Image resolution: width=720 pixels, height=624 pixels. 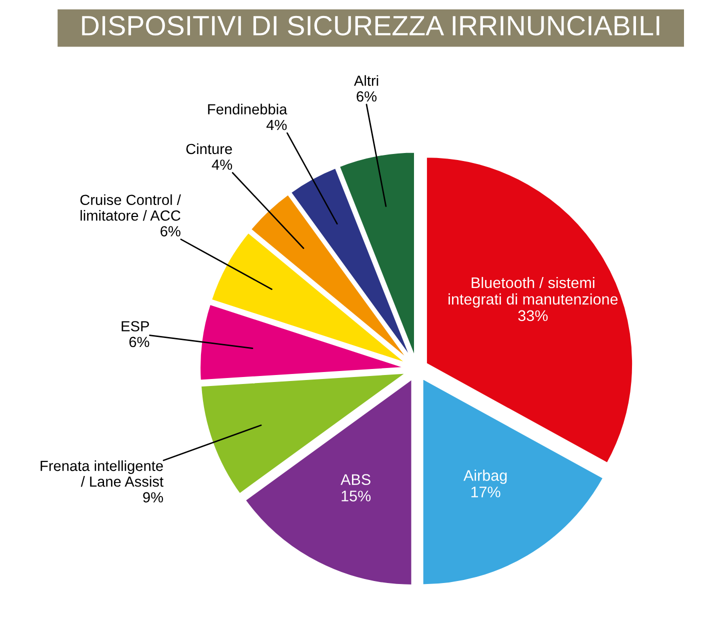 I want to click on slice-label: Bluetooth / sistemi integrati di manutenzione, so click(x=533, y=292).